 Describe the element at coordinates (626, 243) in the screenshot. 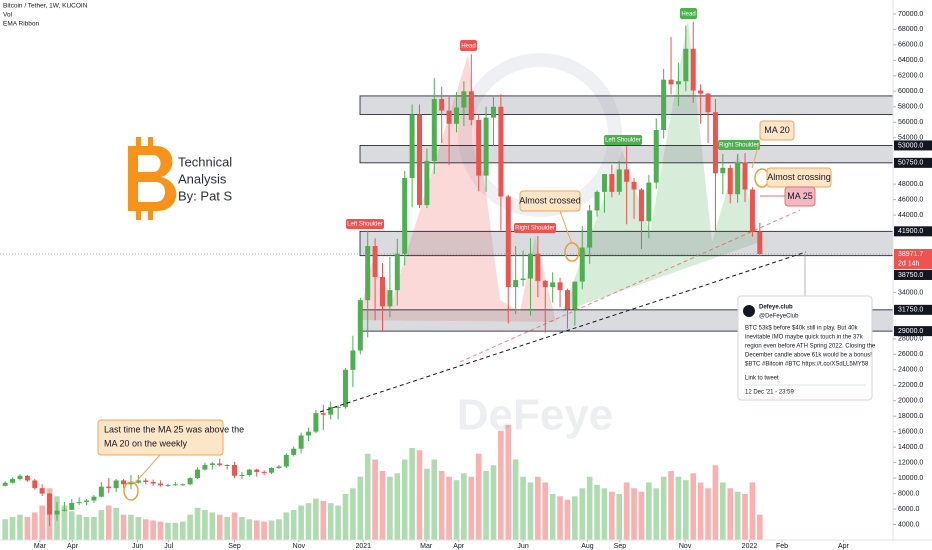

I see `zone` at that location.